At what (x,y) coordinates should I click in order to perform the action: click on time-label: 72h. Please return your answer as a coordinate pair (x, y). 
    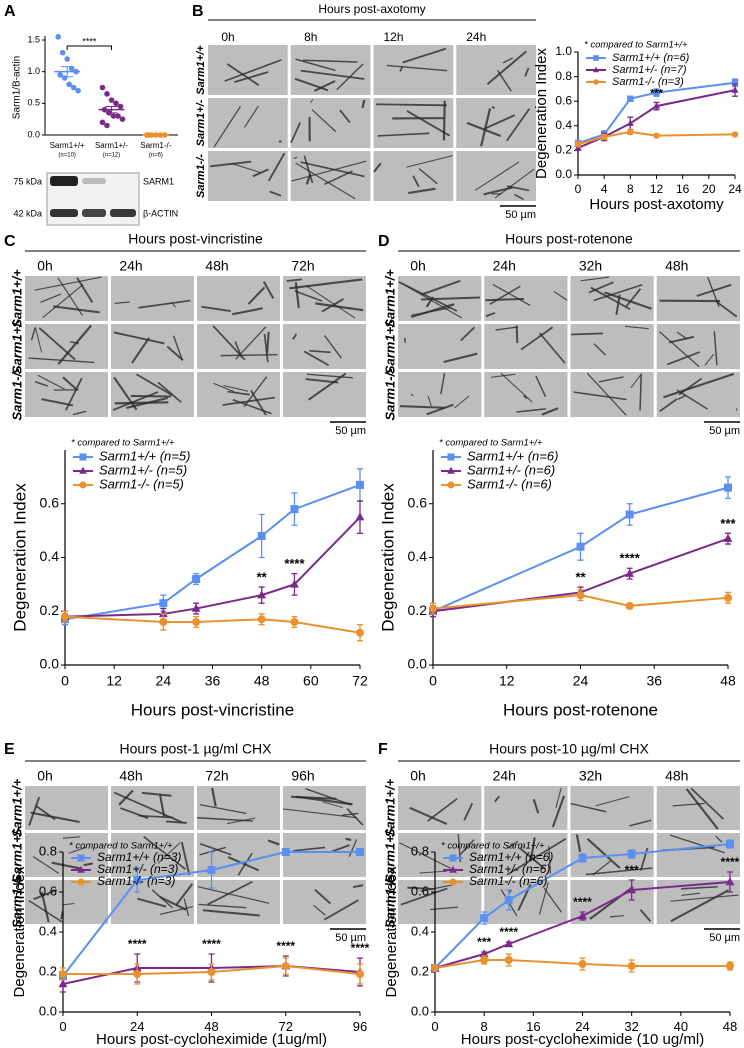
    Looking at the image, I should click on (216, 776).